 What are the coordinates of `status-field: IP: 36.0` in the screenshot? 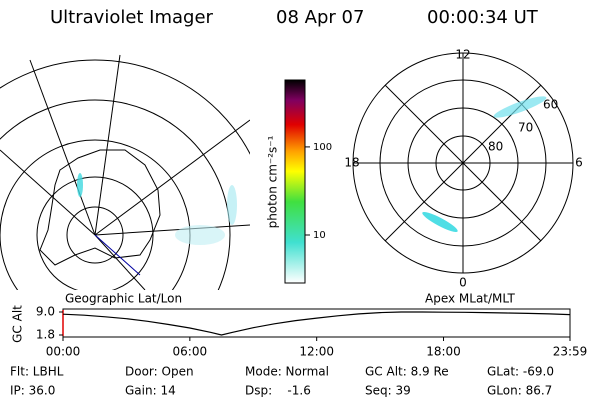 It's located at (32, 391).